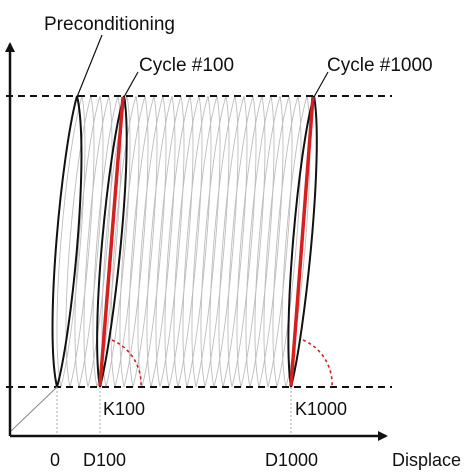 This screenshot has width=474, height=474. Describe the element at coordinates (321, 409) in the screenshot. I see `k1000-label: K1000` at that location.